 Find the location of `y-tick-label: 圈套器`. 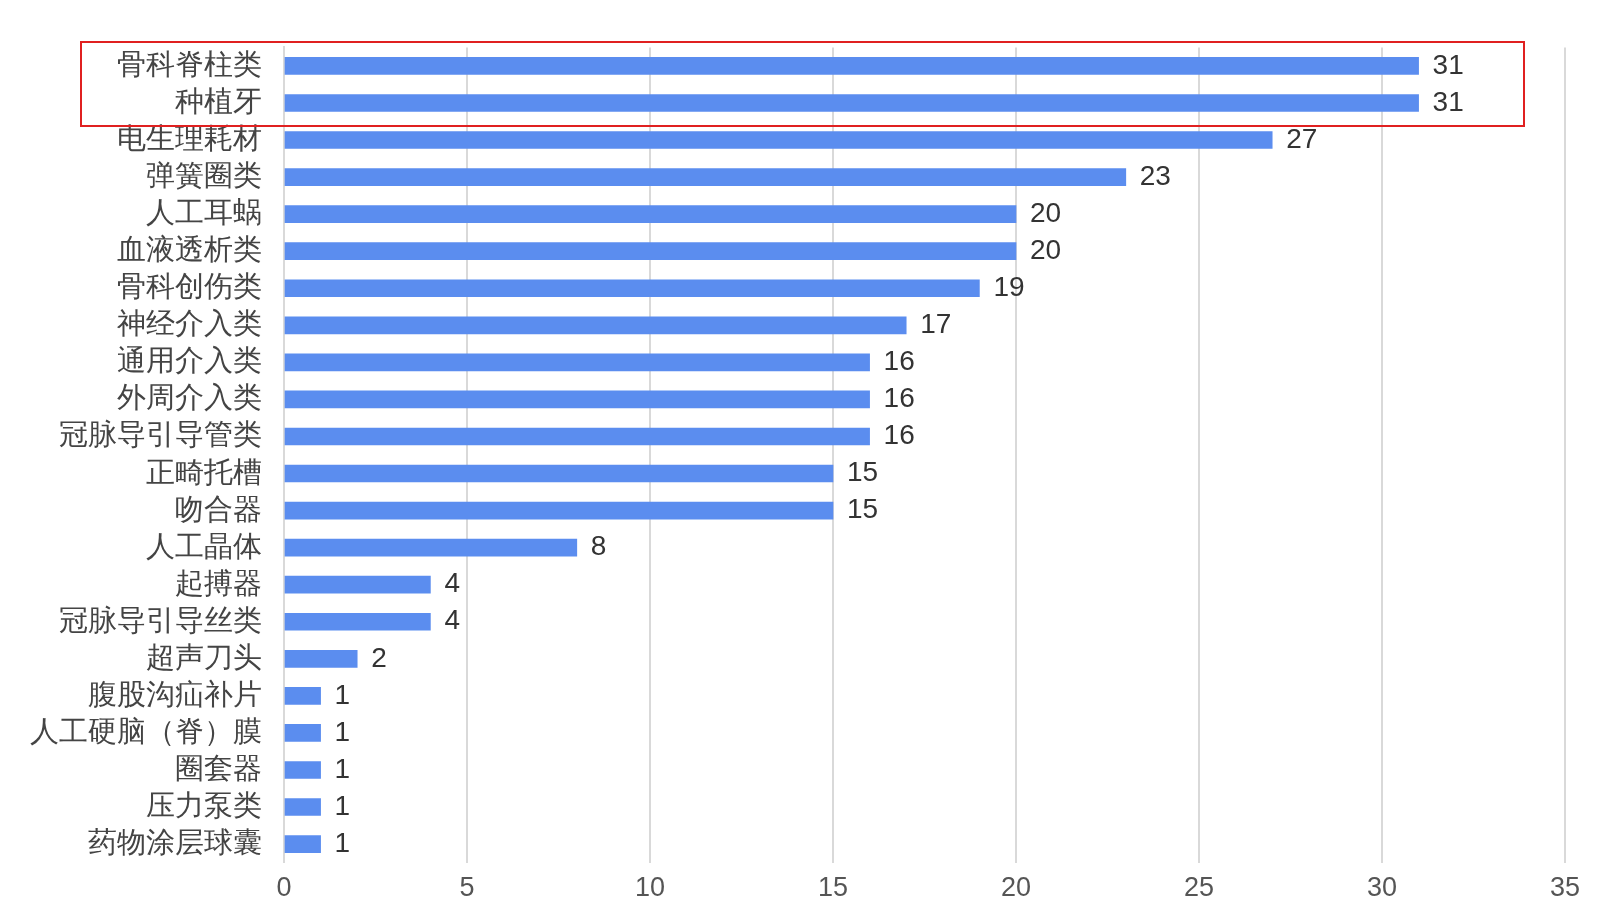

y-tick-label: 圈套器 is located at coordinates (218, 767).